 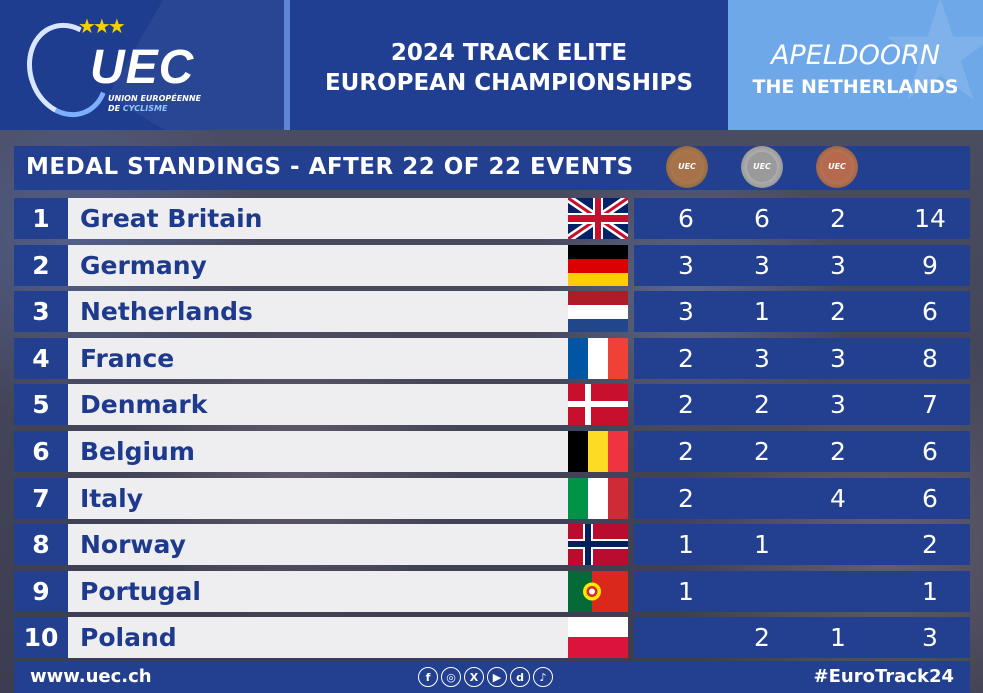 I want to click on x-icon: X, so click(x=474, y=677).